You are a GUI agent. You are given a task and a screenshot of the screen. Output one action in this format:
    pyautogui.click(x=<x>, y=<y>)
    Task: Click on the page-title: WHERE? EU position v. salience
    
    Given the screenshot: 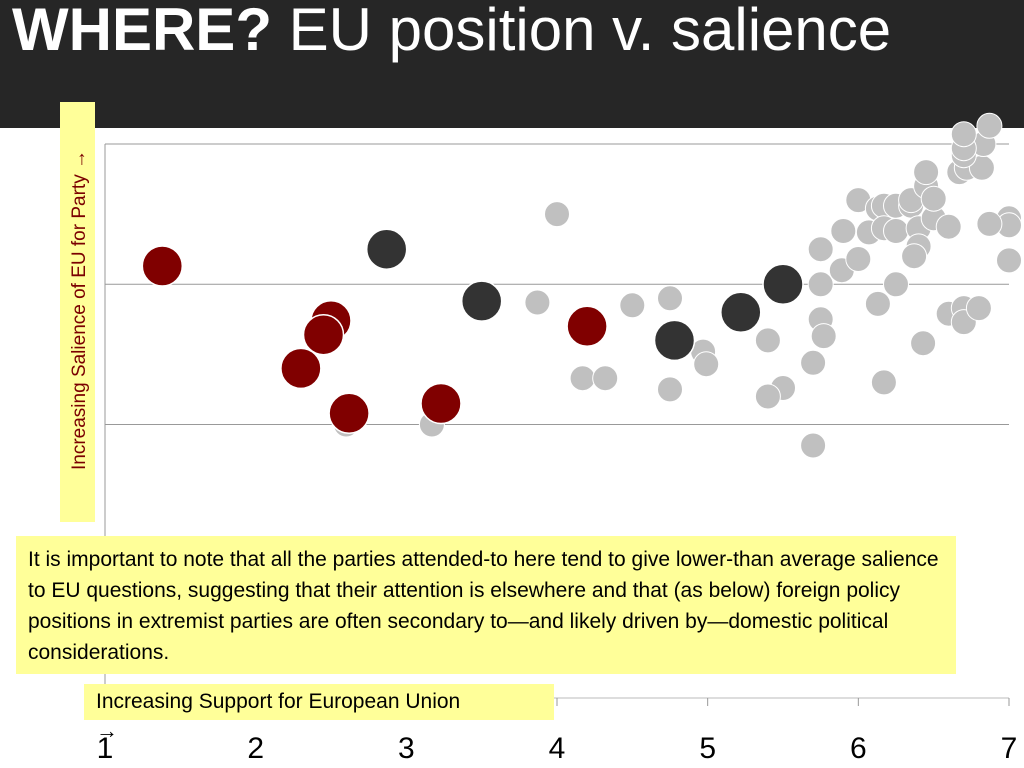 What is the action you would take?
    pyautogui.click(x=512, y=36)
    